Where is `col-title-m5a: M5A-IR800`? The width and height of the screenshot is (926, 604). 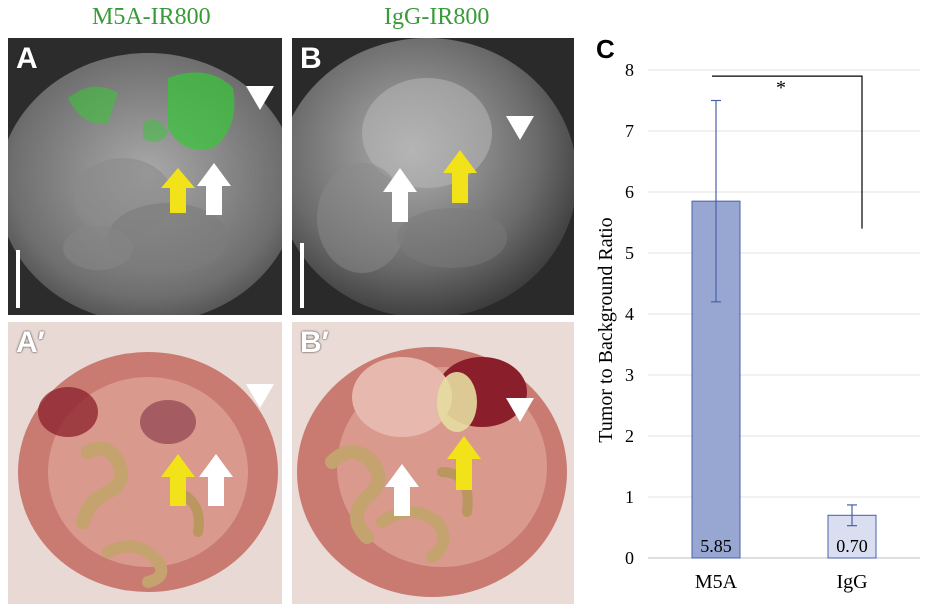
col-title-m5a: M5A-IR800 is located at coordinates (151, 17).